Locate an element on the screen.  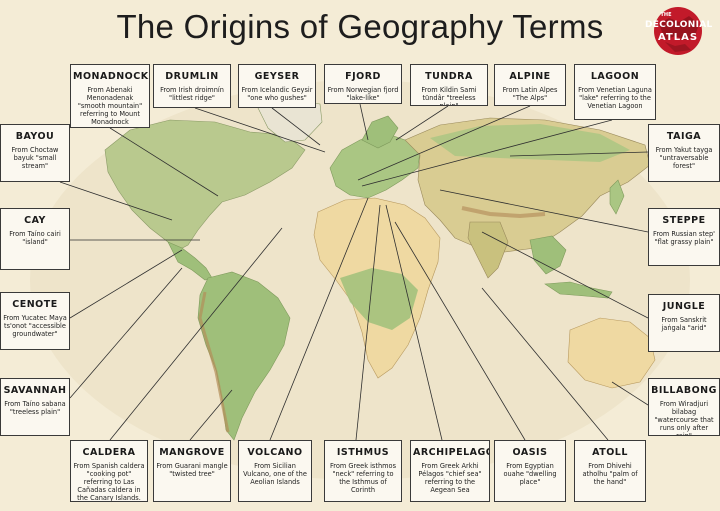
term-word: ALPINE is located at coordinates (530, 76).